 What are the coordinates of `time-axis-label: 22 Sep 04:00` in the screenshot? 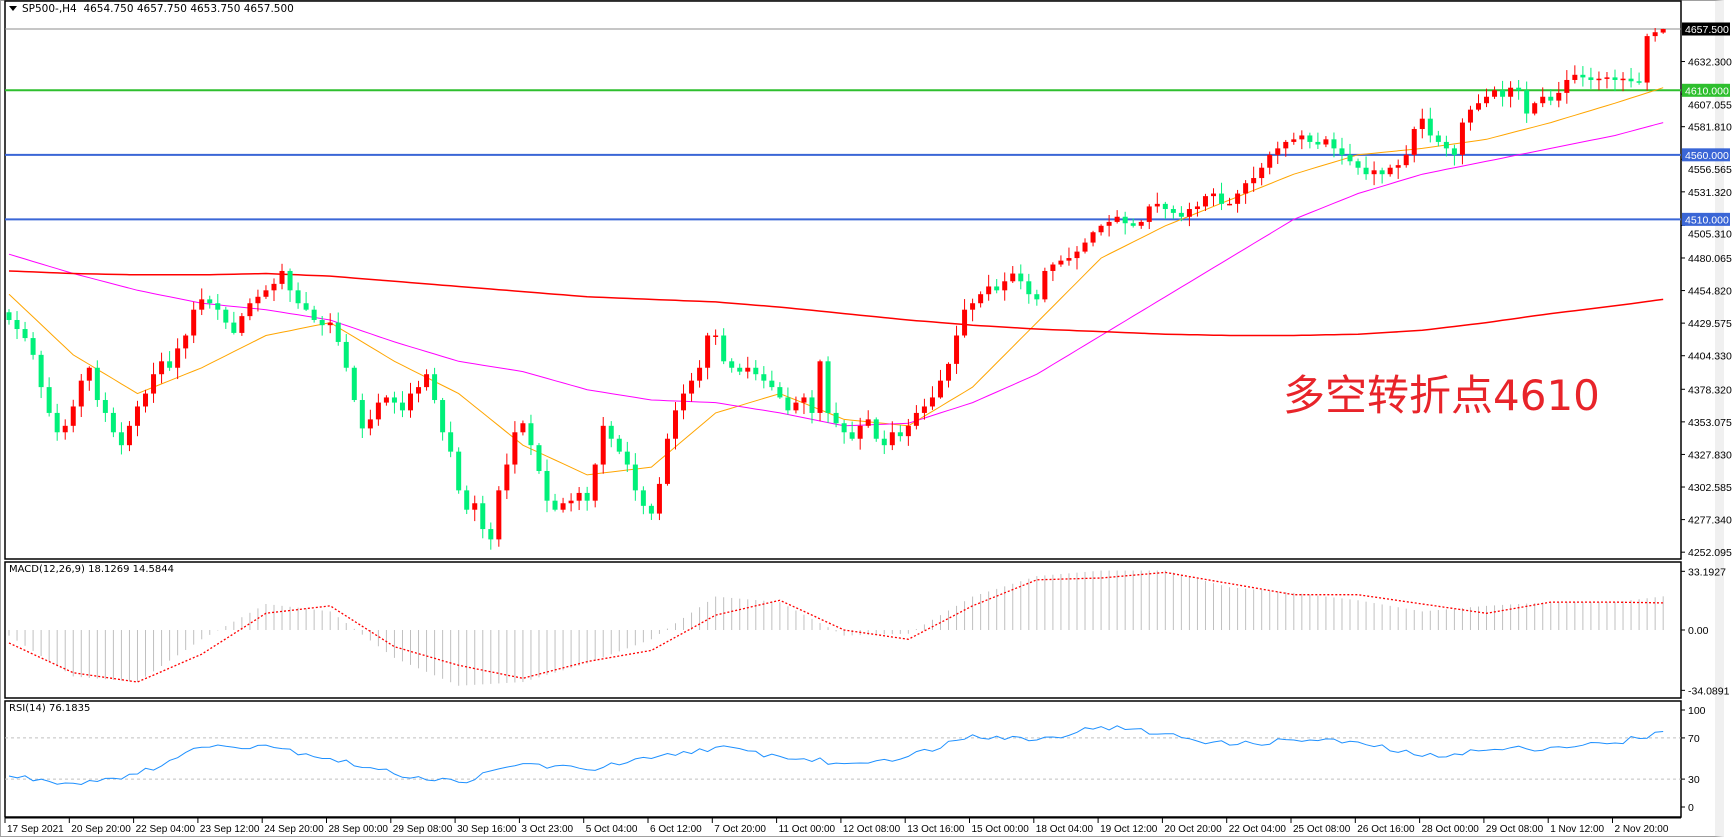 It's located at (166, 829).